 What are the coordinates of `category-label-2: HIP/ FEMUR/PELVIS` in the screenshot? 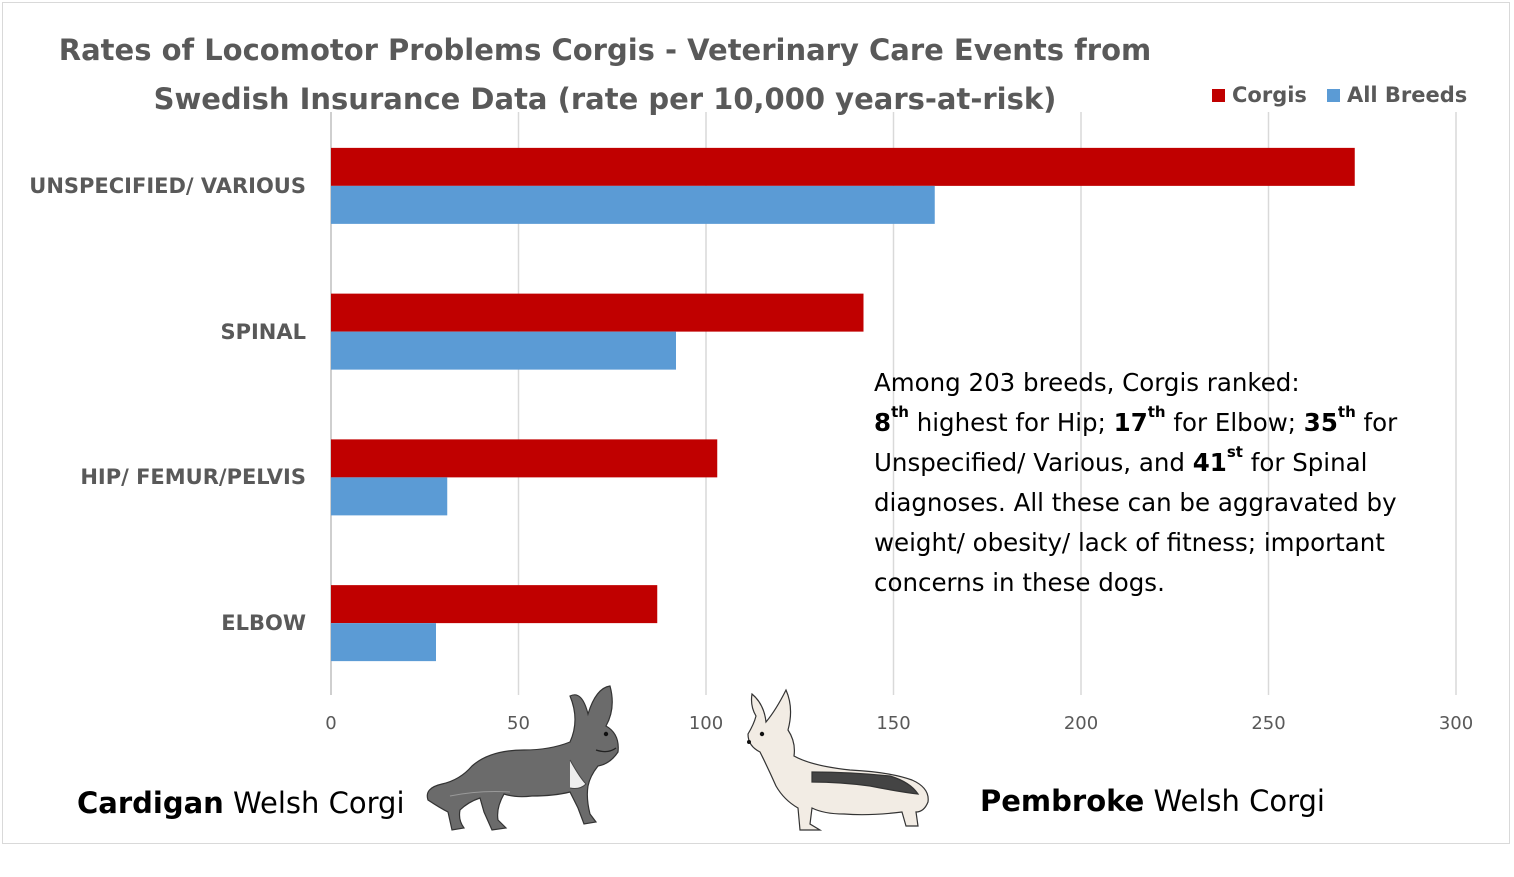 It's located at (193, 477).